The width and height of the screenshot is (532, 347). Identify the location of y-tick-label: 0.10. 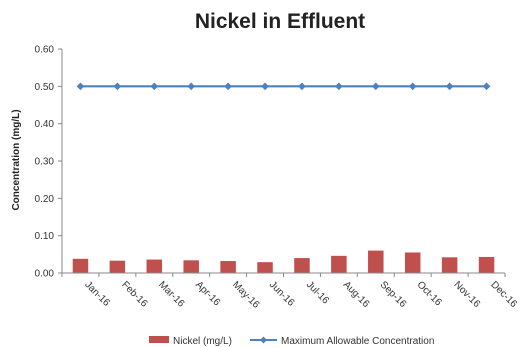
(45, 236).